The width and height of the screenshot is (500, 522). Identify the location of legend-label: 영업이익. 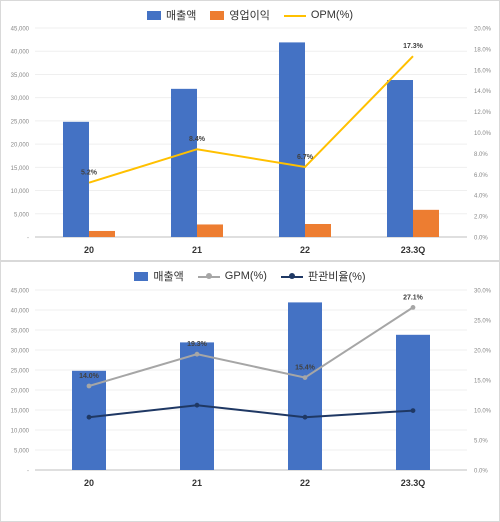
(249, 16).